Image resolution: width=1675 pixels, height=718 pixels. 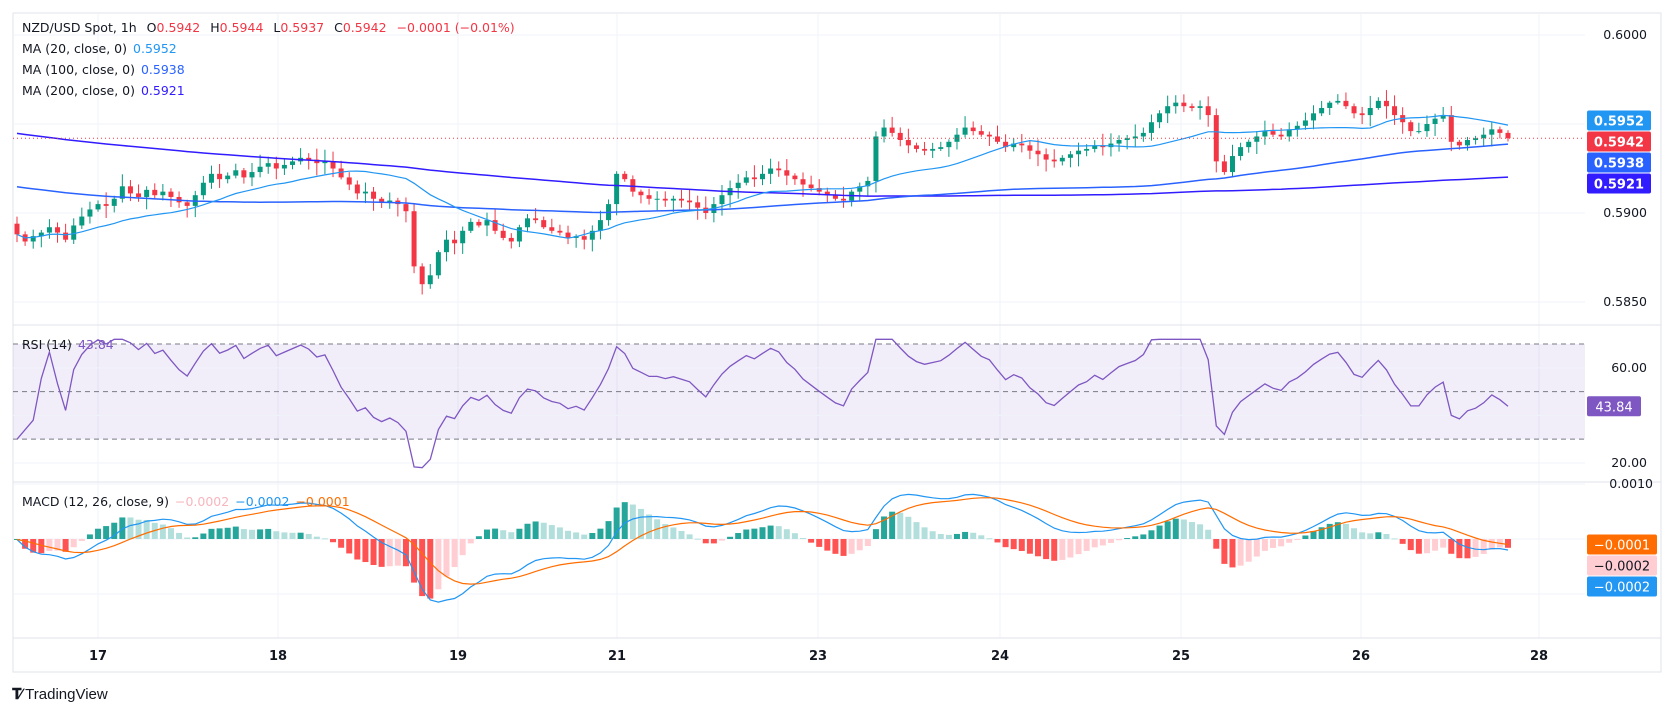 What do you see at coordinates (1619, 184) in the screenshot?
I see `price-badge-label: 0.5921` at bounding box center [1619, 184].